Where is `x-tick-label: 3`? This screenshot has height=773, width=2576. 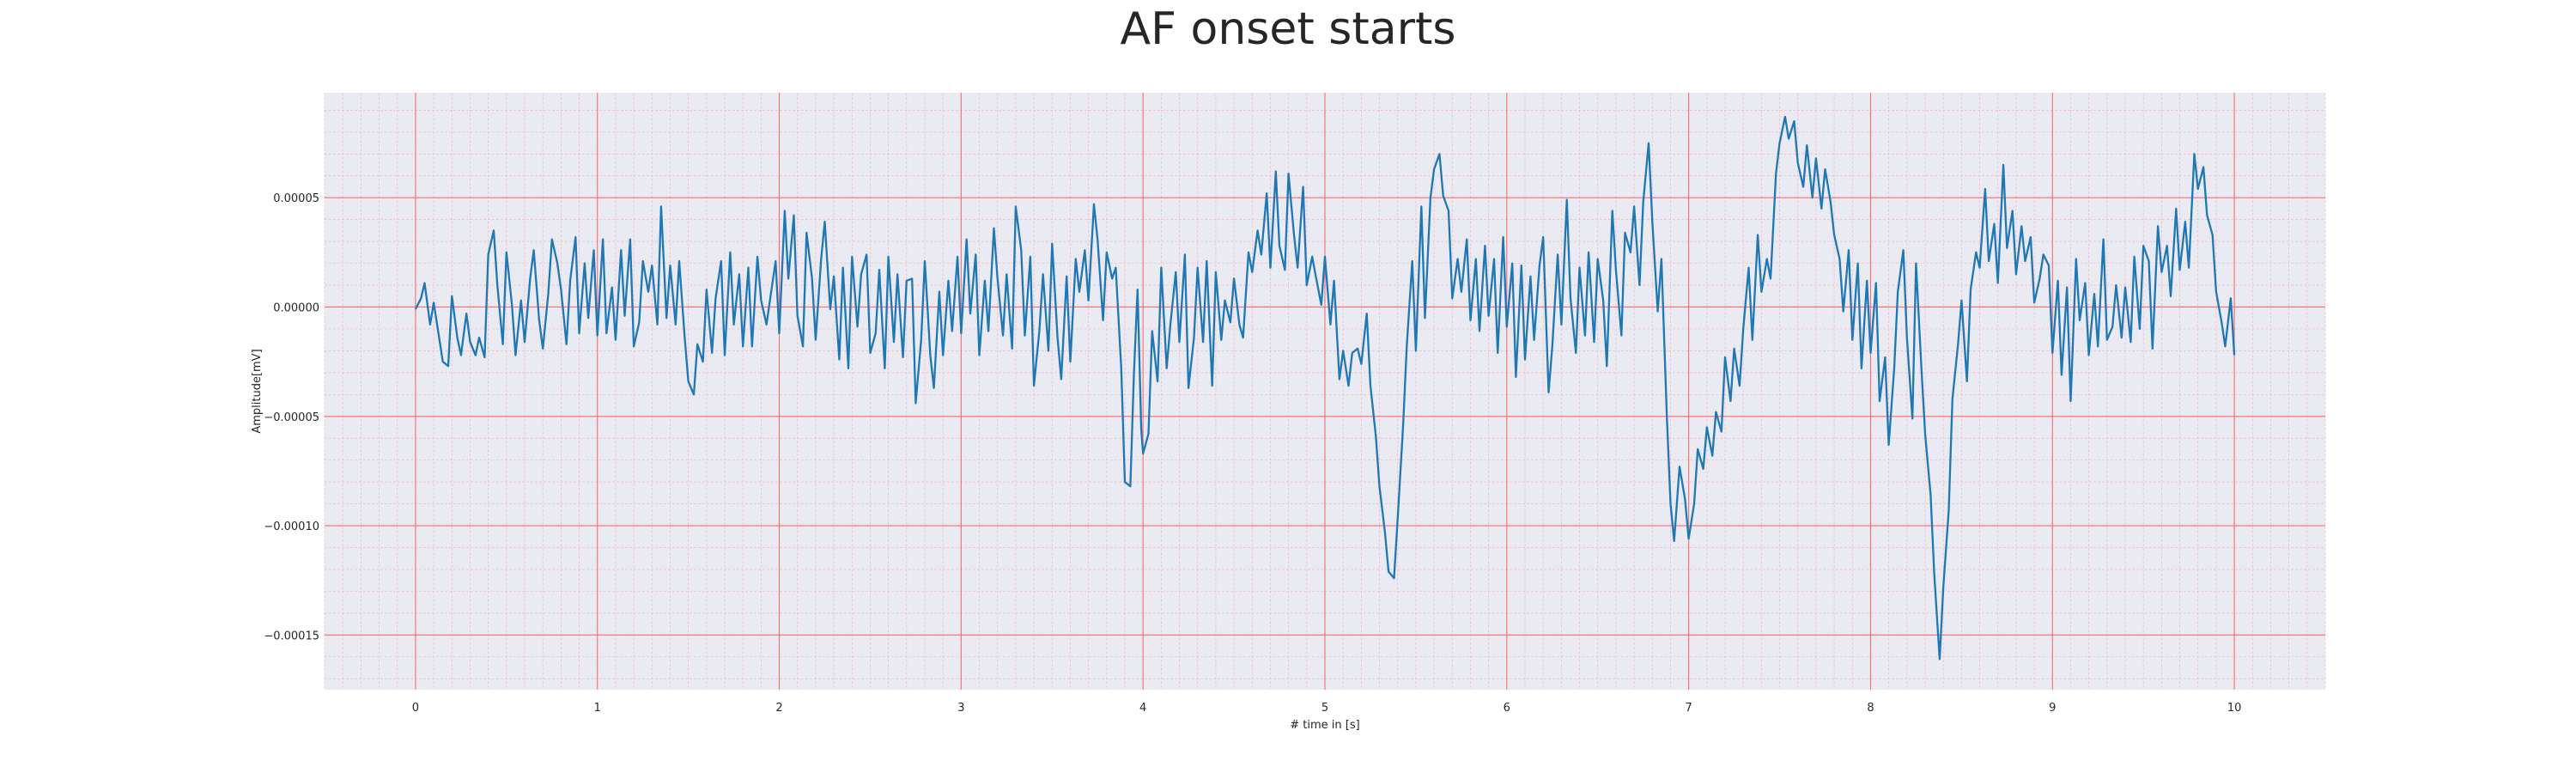
x-tick-label: 3 is located at coordinates (961, 708).